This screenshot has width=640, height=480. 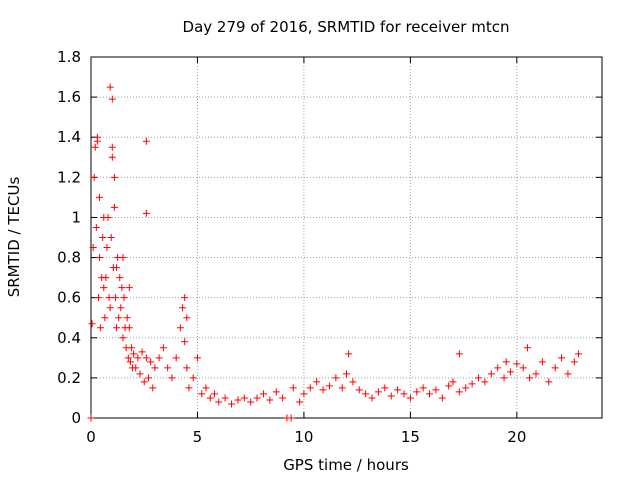 I want to click on y-tick-label: 1.6, so click(x=69, y=97).